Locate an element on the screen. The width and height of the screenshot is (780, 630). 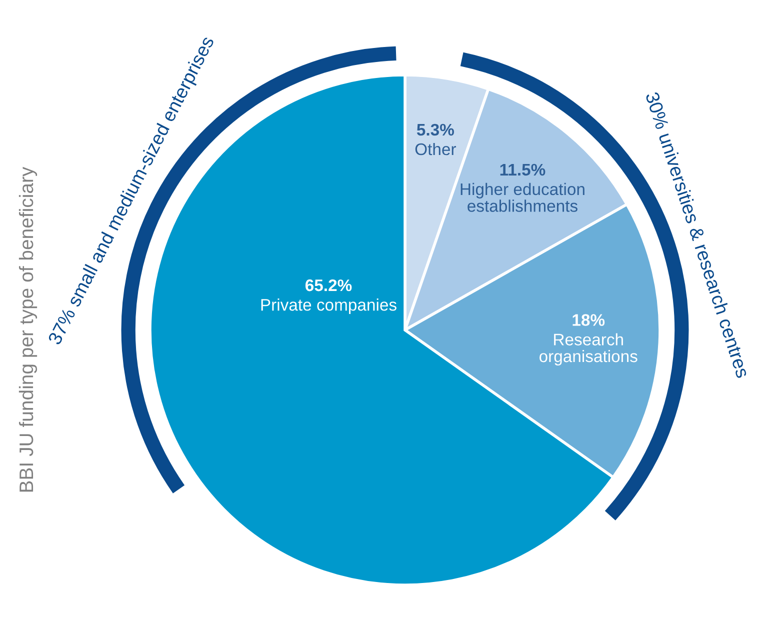
data-label: 65.2% is located at coordinates (328, 285).